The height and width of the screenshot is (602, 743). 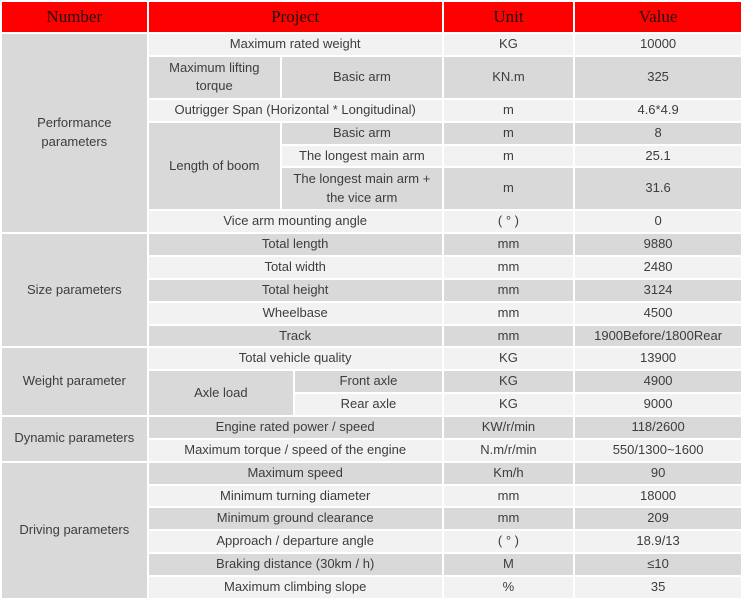 I want to click on project-cell: Maximum torque / speed of the engine, so click(x=295, y=450).